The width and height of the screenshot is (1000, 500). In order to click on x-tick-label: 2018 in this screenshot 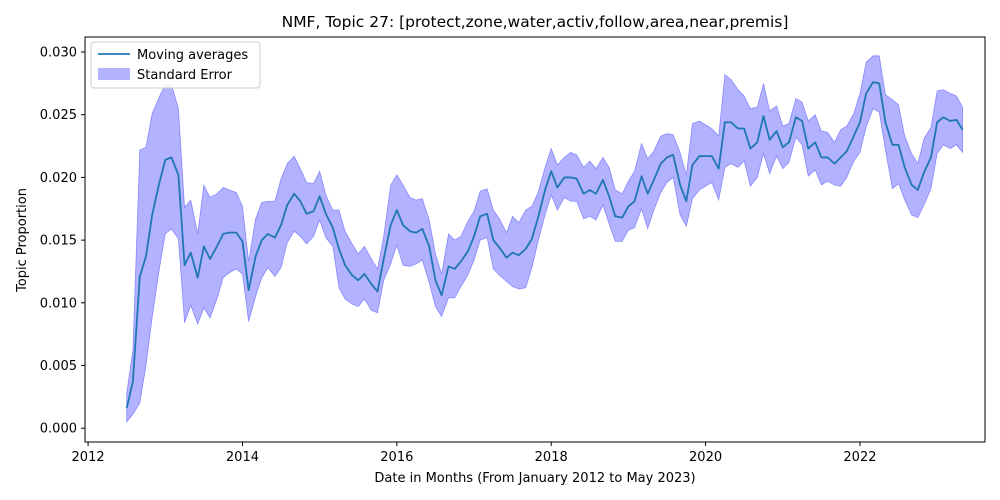, I will do `click(551, 457)`.